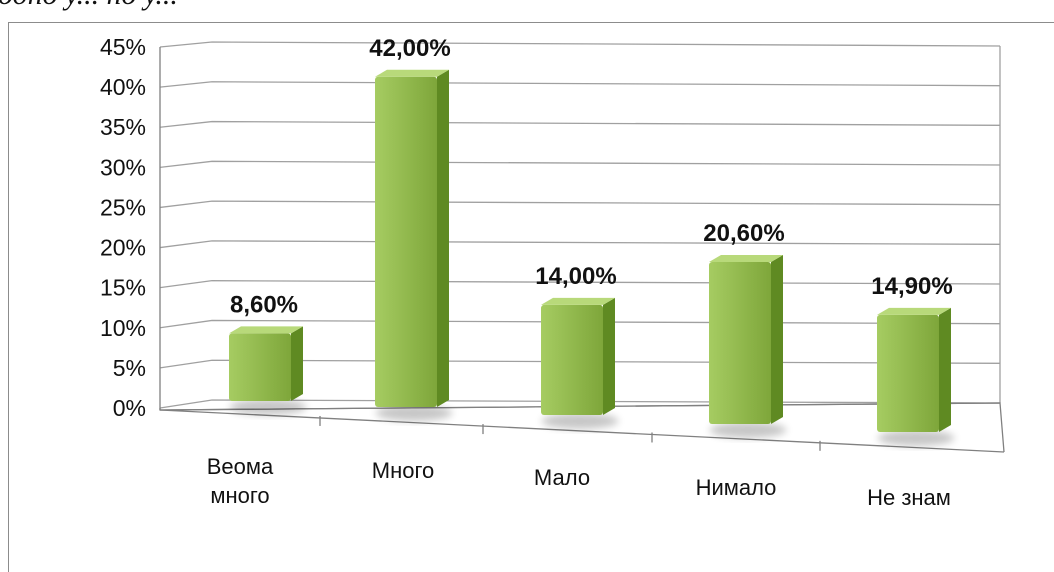 This screenshot has height=572, width=1054. I want to click on y-axis-tick-labels: 0% 5% 10% 15% 20% 25% 30% 35% 40% 45%, so click(123, 227).